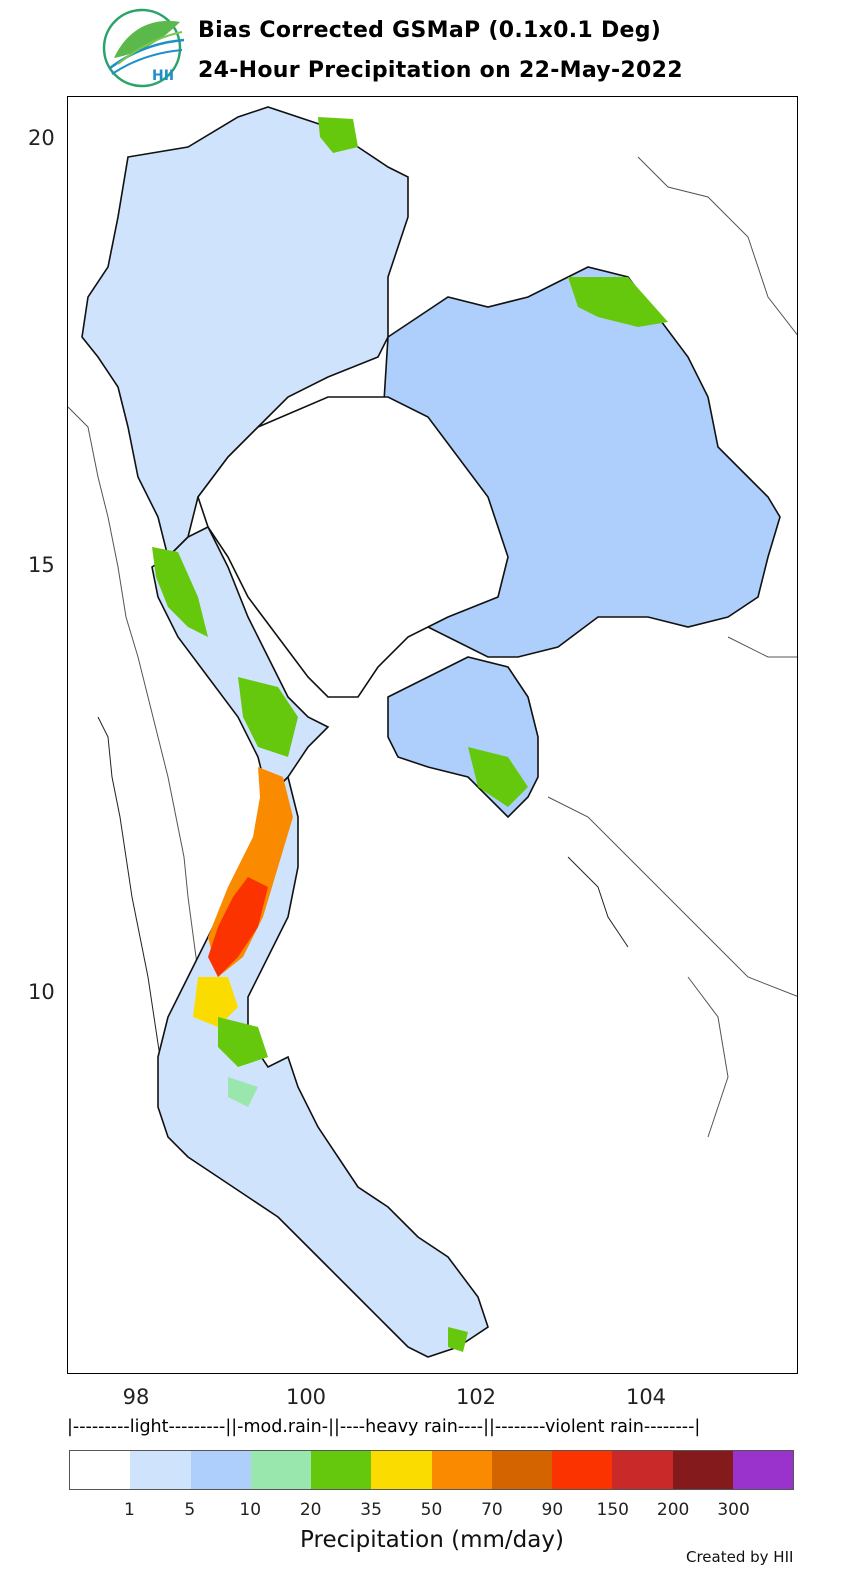 This screenshot has height=1584, width=864. Describe the element at coordinates (250, 1510) in the screenshot. I see `colorbar-tick-10: 10` at that location.